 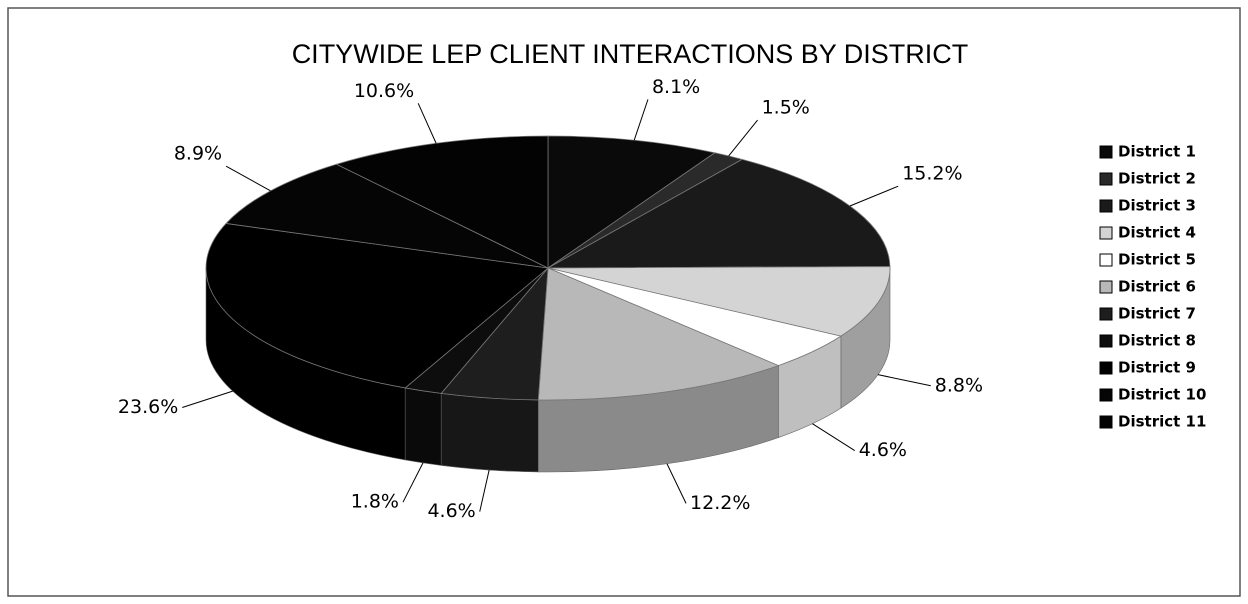 What do you see at coordinates (720, 503) in the screenshot?
I see `data-label: 12.2%` at bounding box center [720, 503].